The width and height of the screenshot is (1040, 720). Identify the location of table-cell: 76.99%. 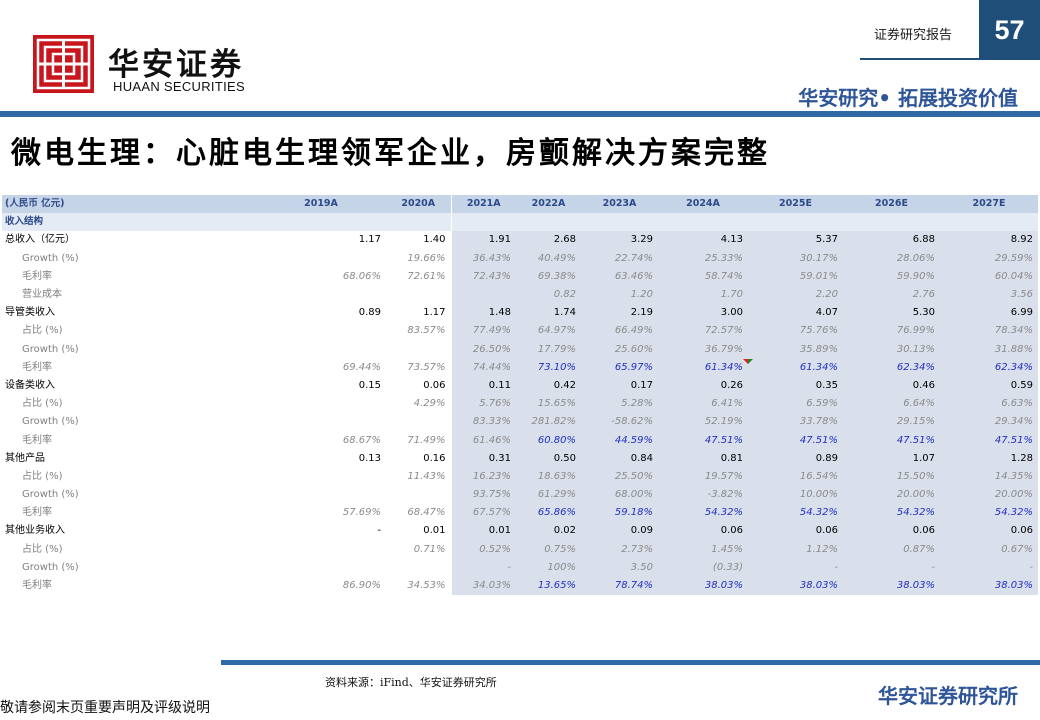
(891, 331).